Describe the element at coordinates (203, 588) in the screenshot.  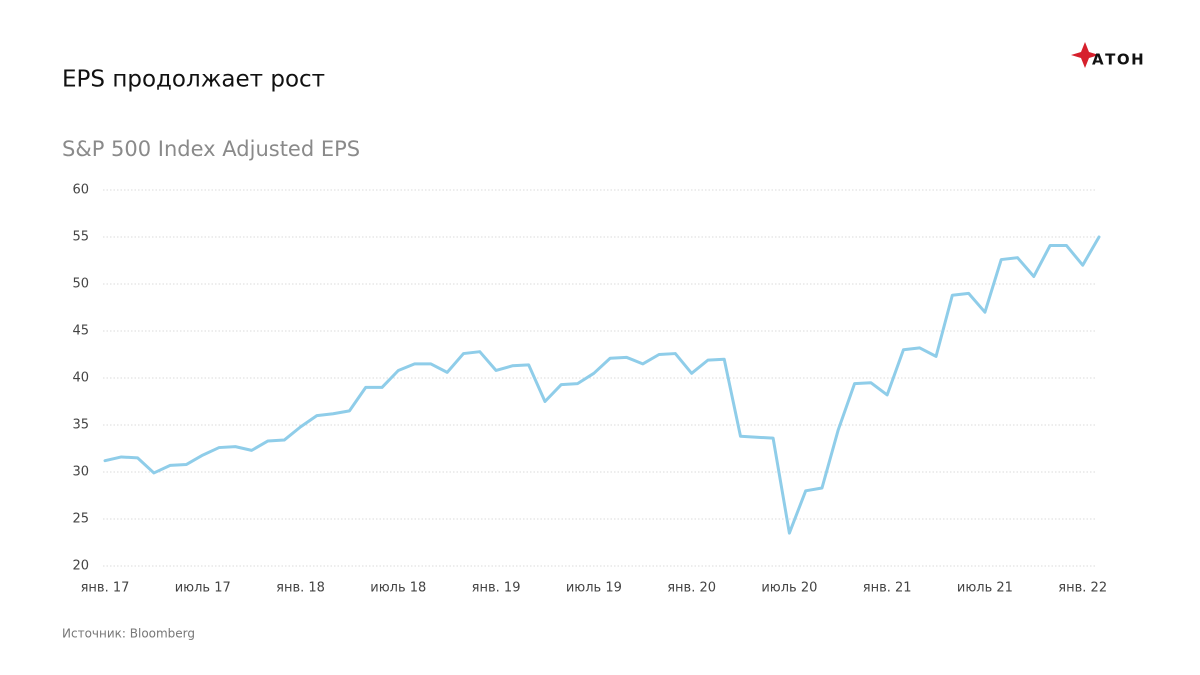
I see `x-tick-label: июль 17` at that location.